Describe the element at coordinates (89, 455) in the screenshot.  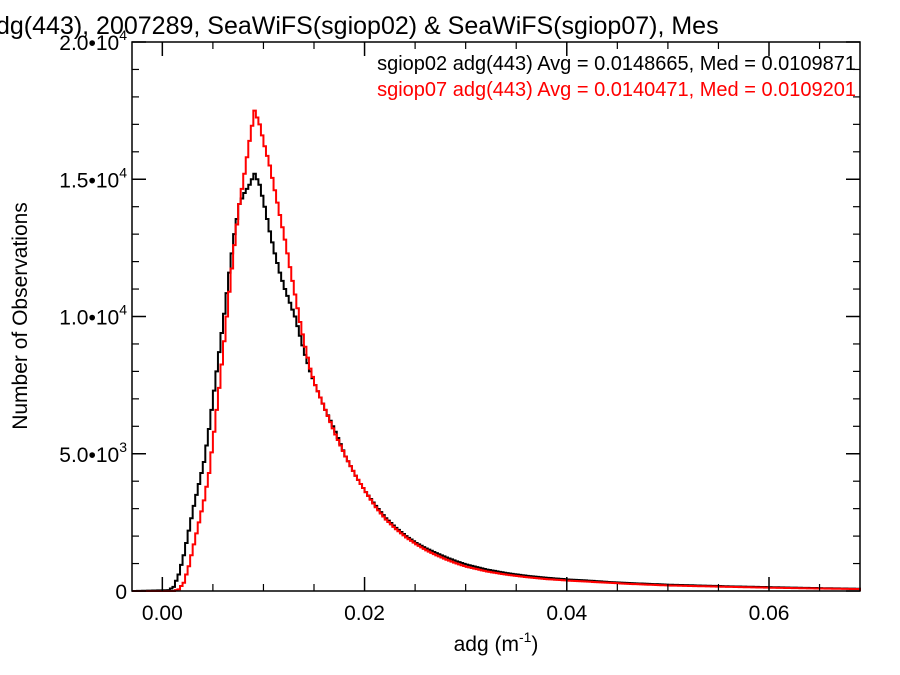
I see `y-tick-label-text: 5.0•10` at that location.